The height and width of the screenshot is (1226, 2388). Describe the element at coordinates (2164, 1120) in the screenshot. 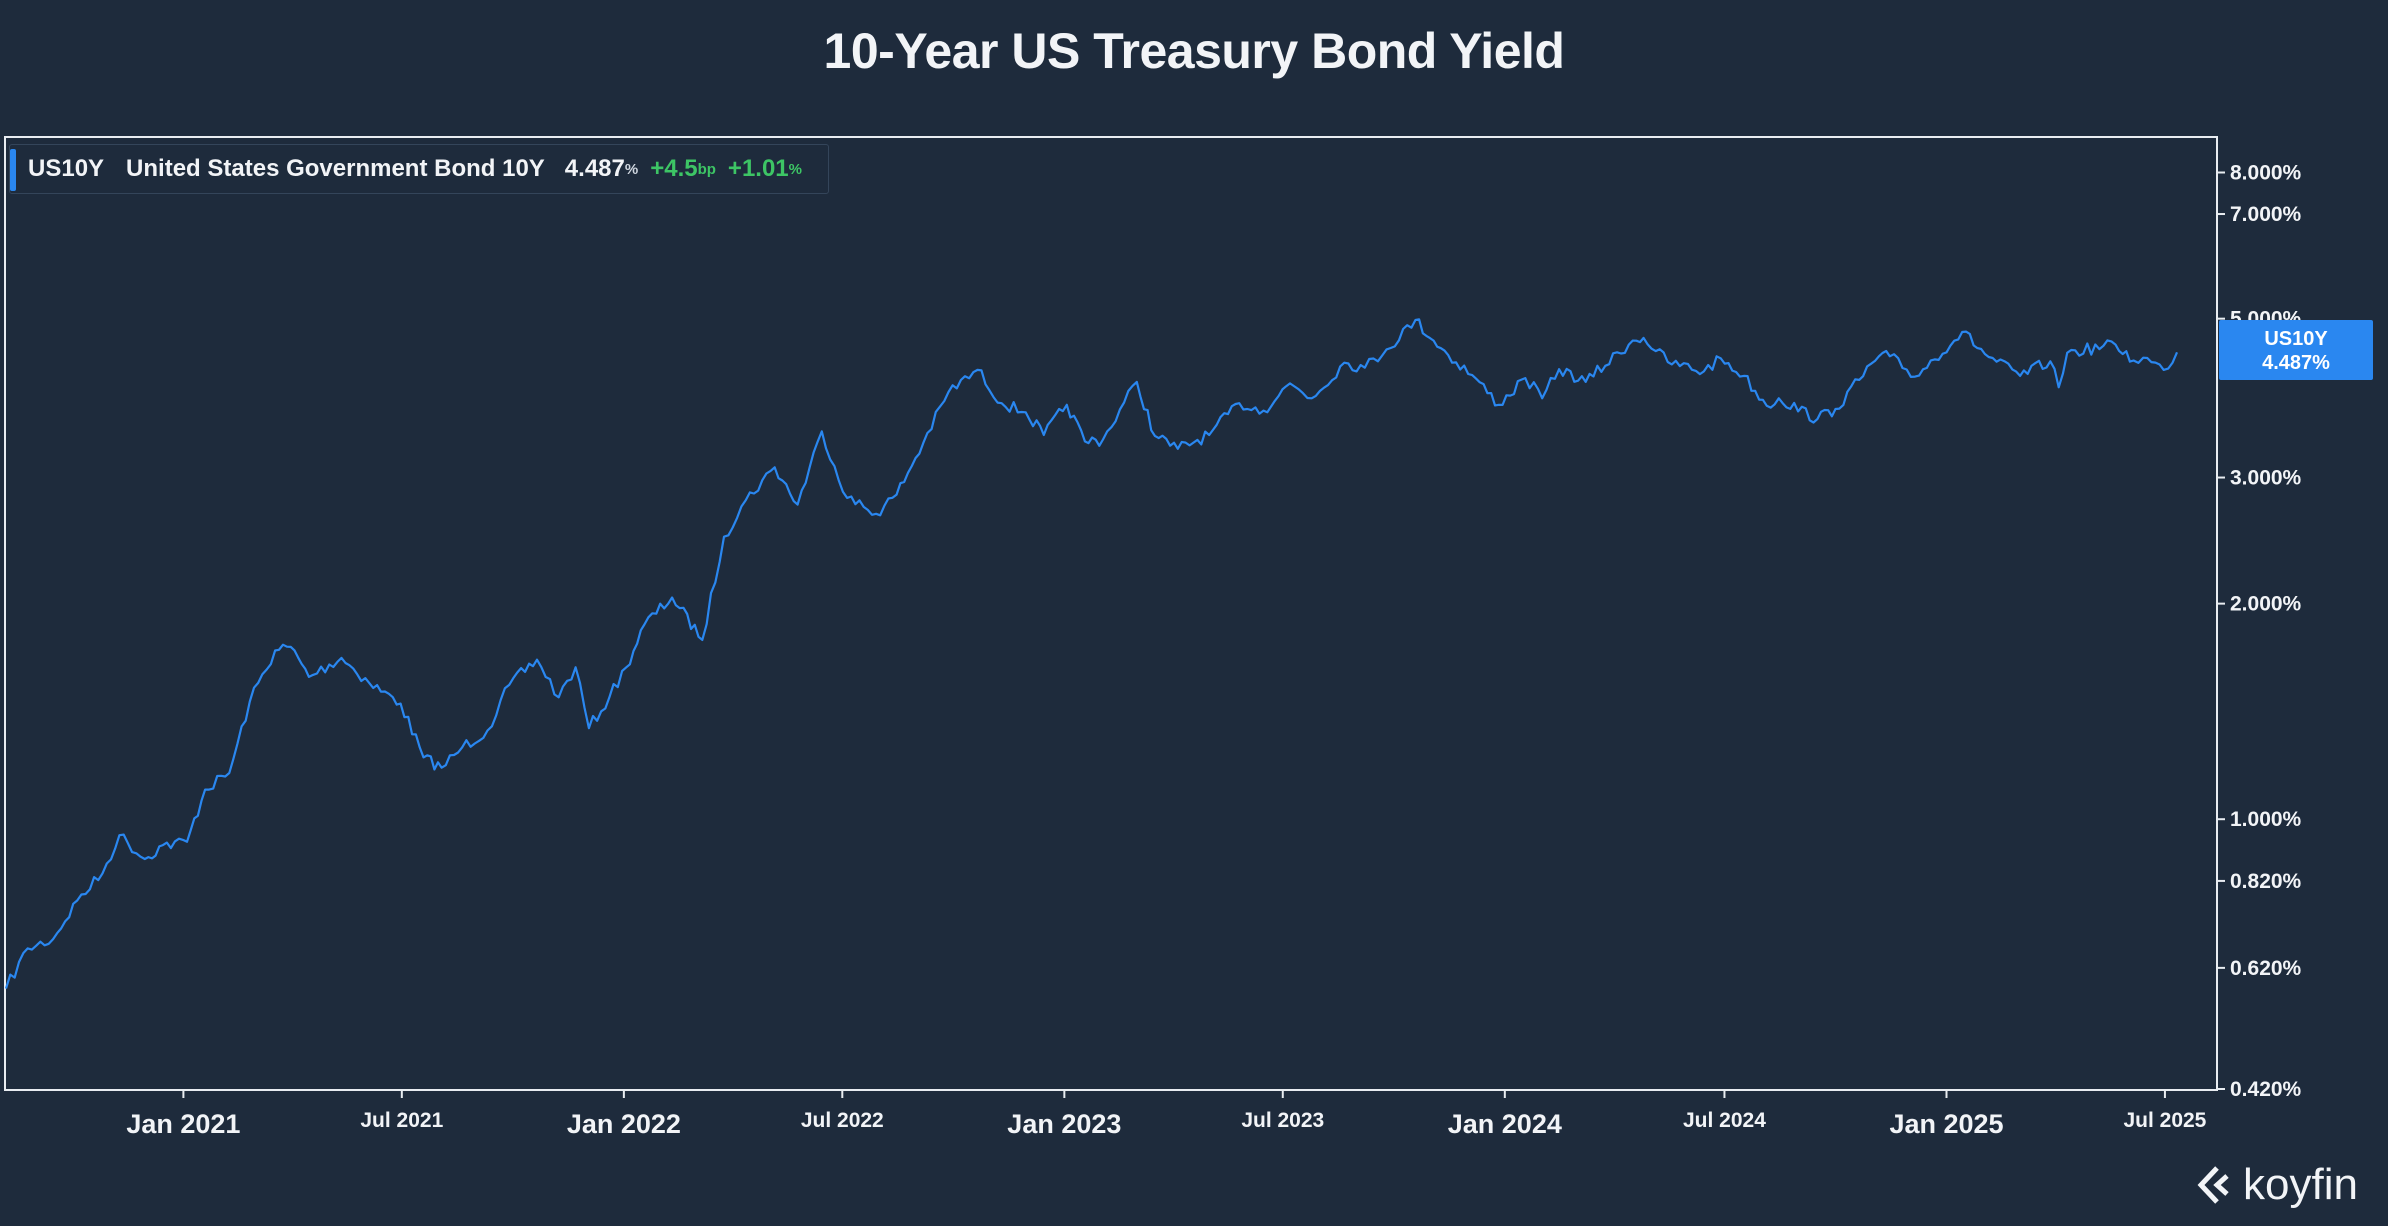

I see `x-tick-label-9: Jul 2025` at that location.